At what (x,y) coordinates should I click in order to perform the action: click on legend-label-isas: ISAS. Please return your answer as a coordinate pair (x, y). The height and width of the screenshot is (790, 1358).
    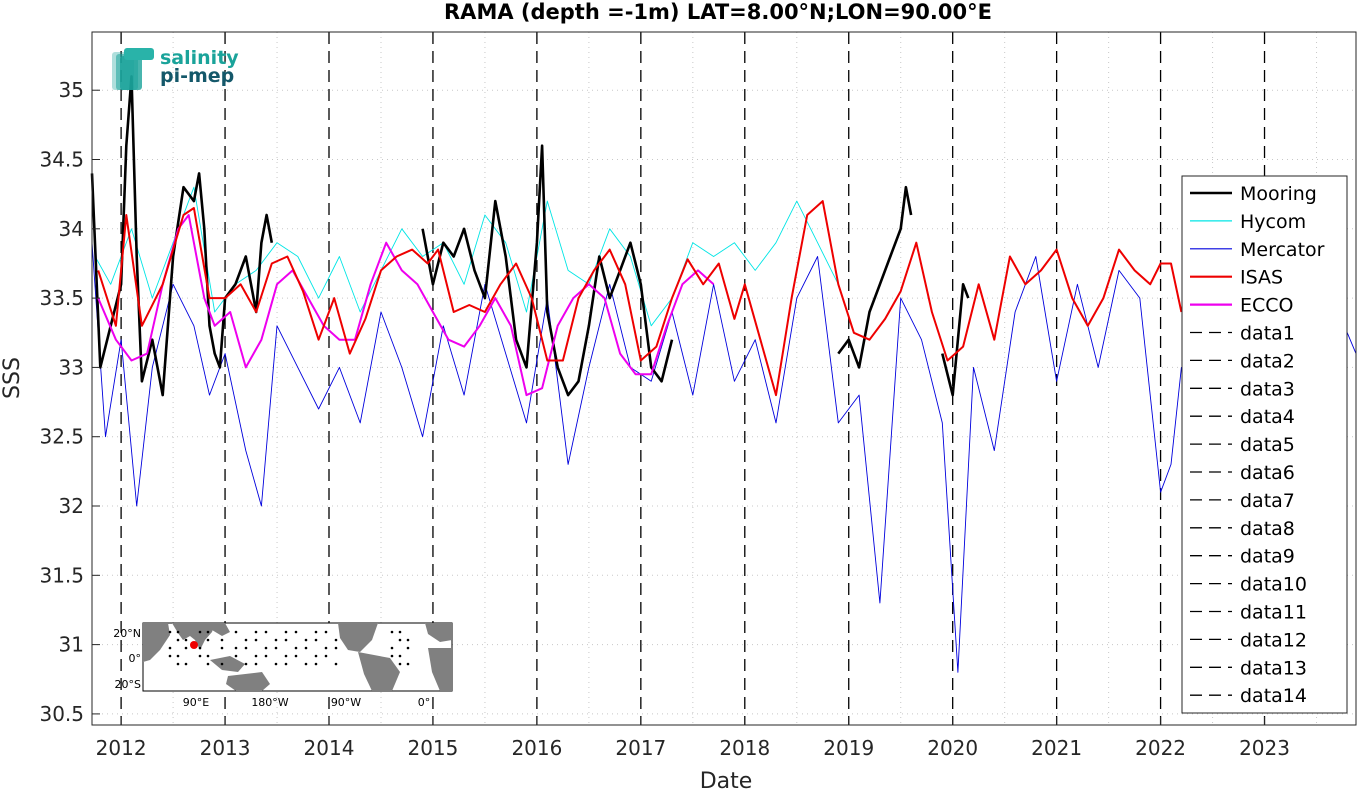
    Looking at the image, I should click on (1261, 278).